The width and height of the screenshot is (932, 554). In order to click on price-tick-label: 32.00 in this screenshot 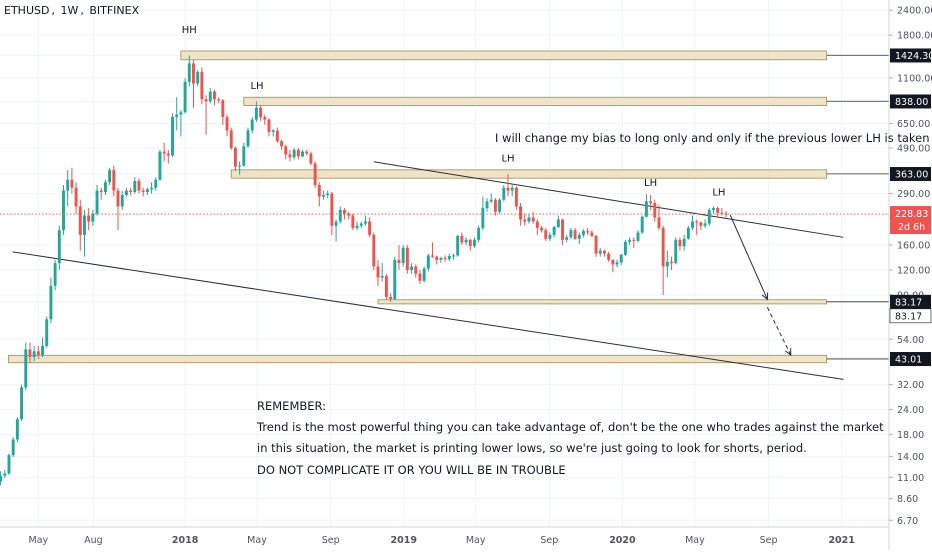, I will do `click(910, 385)`.